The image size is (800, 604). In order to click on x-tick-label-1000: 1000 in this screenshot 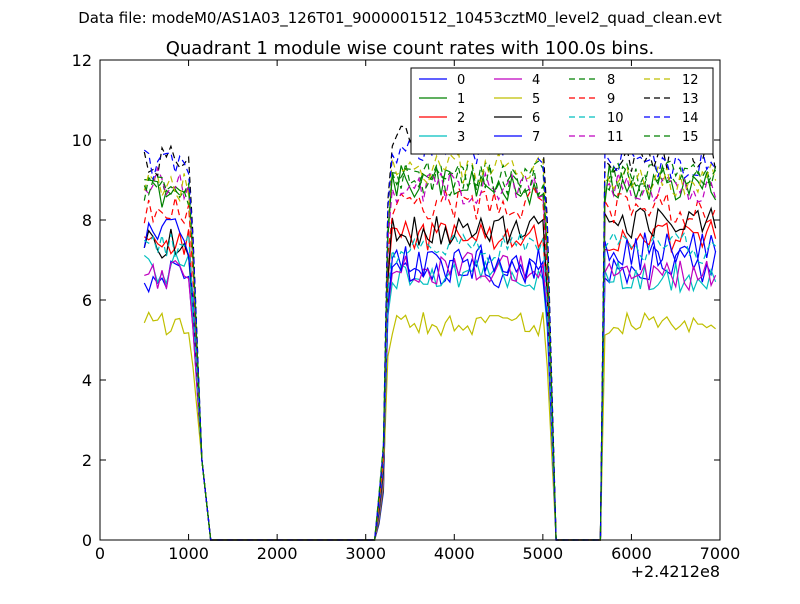, I will do `click(188, 553)`.